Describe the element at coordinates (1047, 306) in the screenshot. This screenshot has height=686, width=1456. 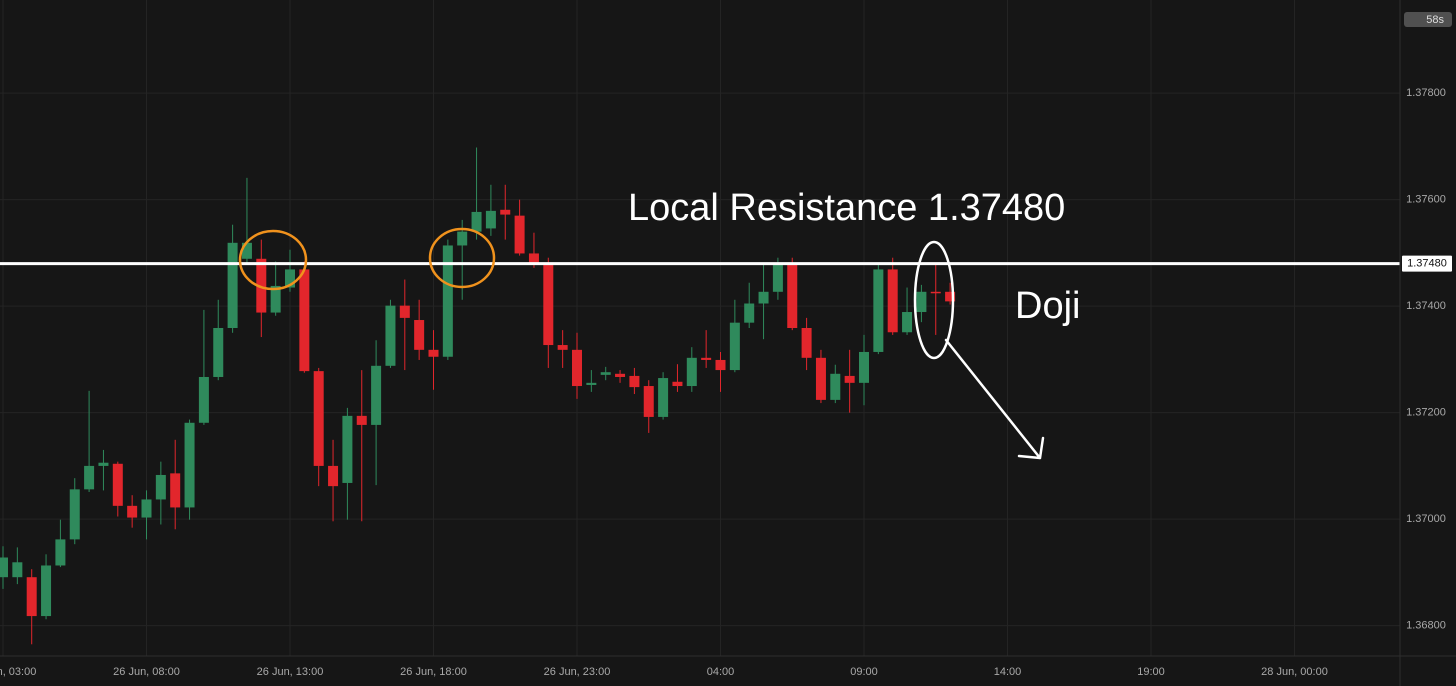
I see `pattern-annotation: Doji` at that location.